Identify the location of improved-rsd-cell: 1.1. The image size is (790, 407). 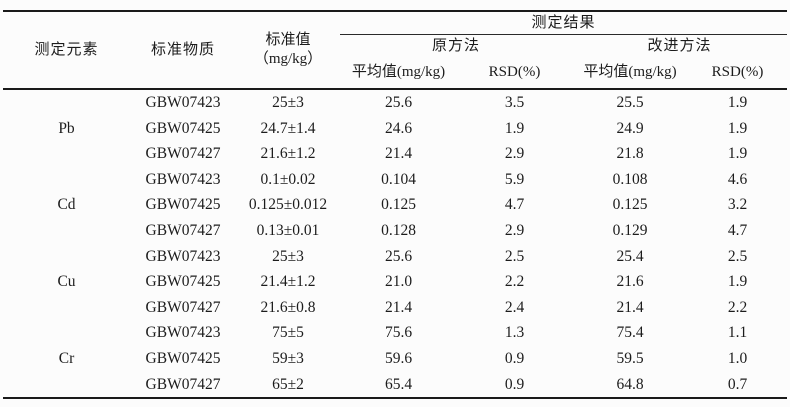
(737, 333).